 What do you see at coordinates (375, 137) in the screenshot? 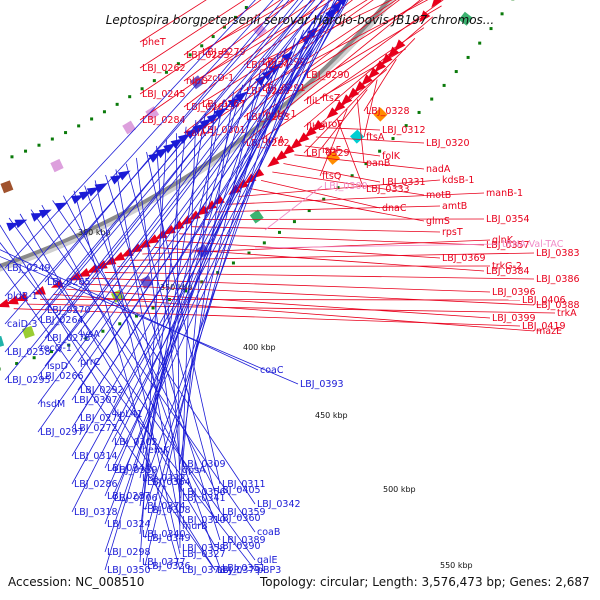
I see `gene-label: ftsA` at bounding box center [375, 137].